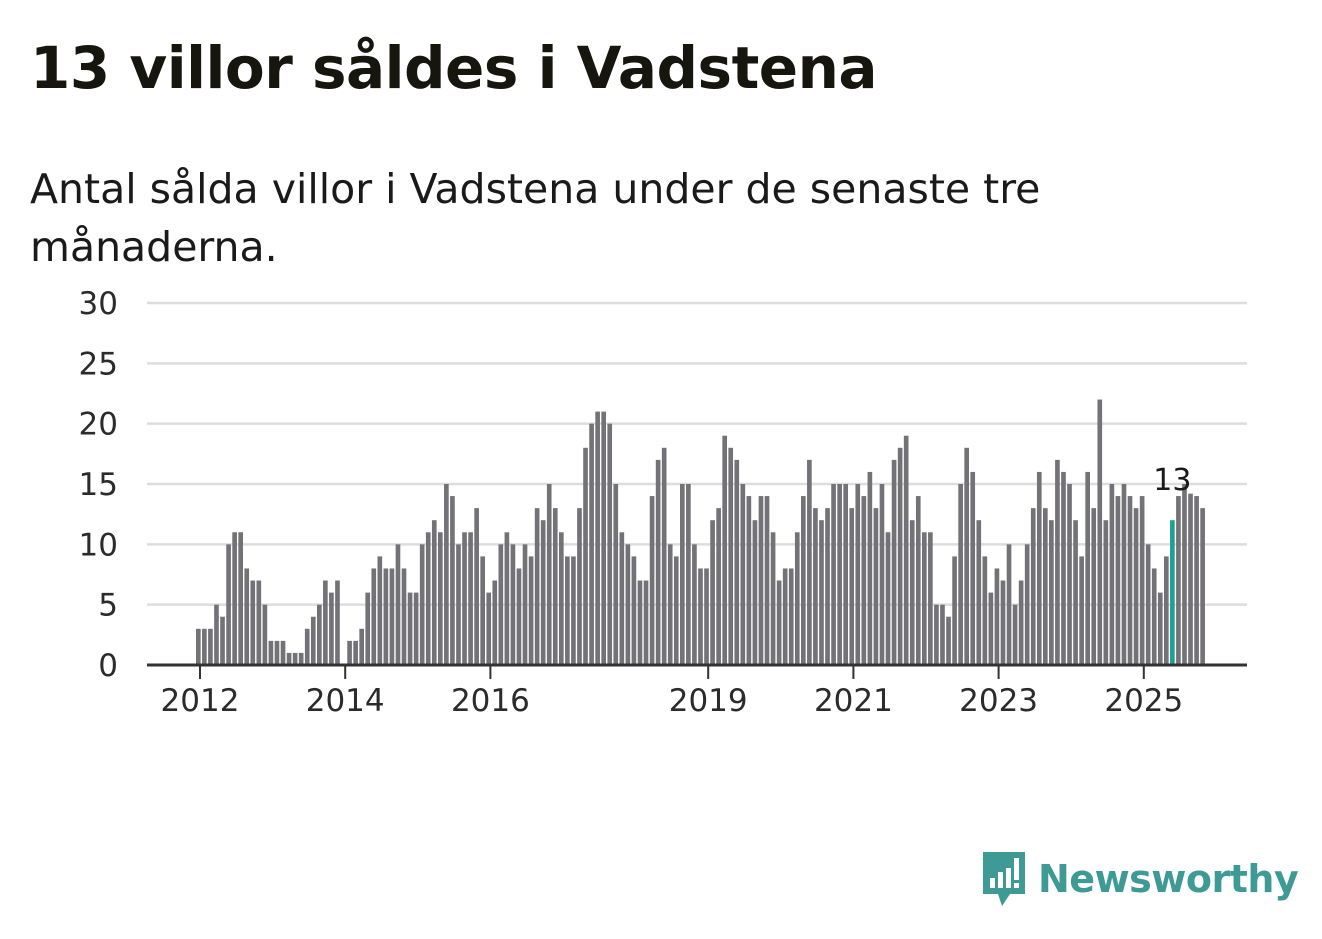 Image resolution: width=1322 pixels, height=939 pixels. I want to click on y-tick-label: 30, so click(98, 304).